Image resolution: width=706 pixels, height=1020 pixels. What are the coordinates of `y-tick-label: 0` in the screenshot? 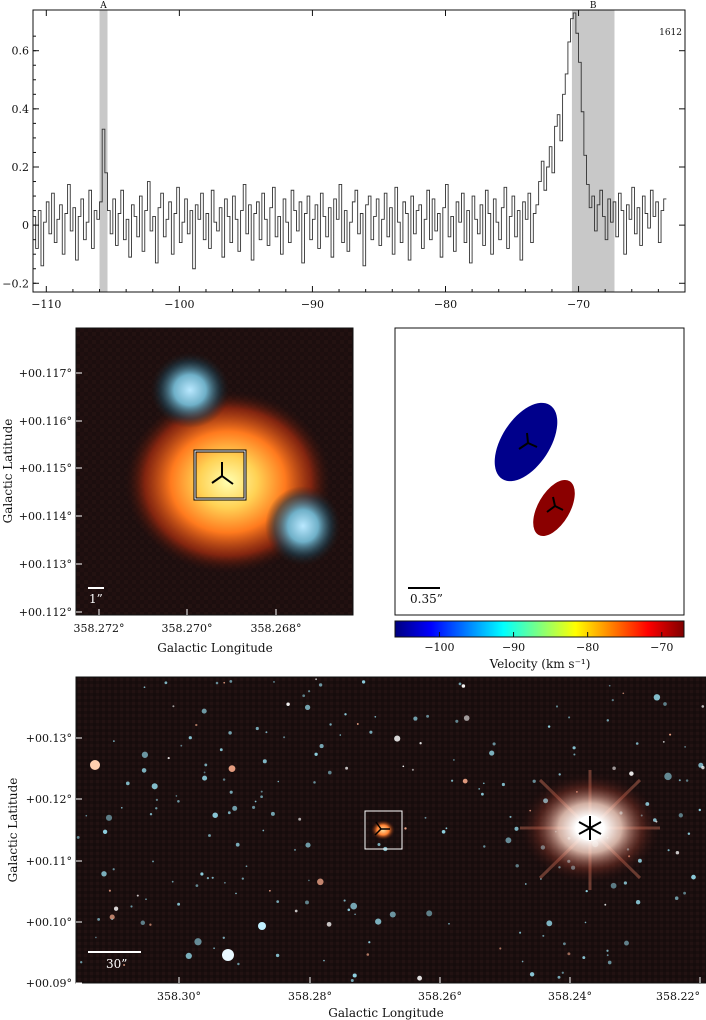 It's located at (25, 225).